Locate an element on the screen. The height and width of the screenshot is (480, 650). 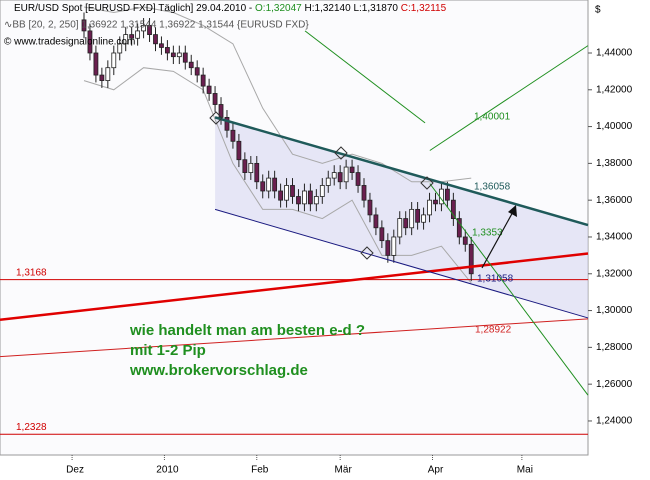
y-tick-label: 1,30000 is located at coordinates (614, 310).